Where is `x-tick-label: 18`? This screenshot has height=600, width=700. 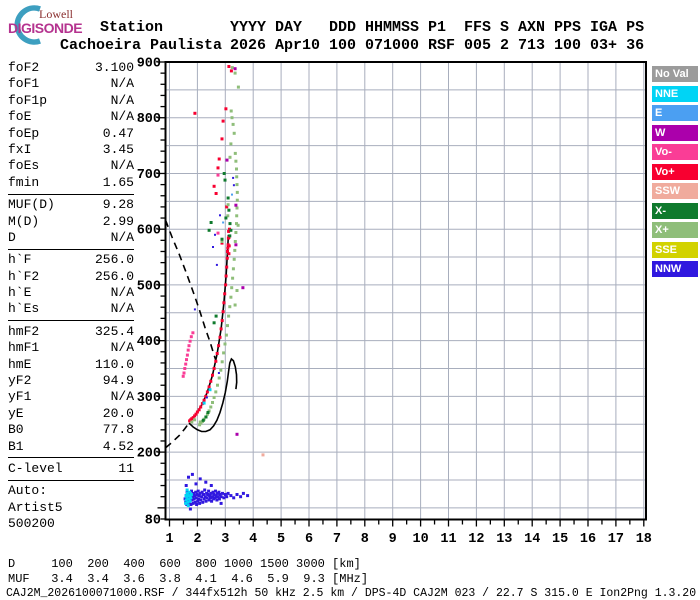
x-tick-label: 18 is located at coordinates (644, 539).